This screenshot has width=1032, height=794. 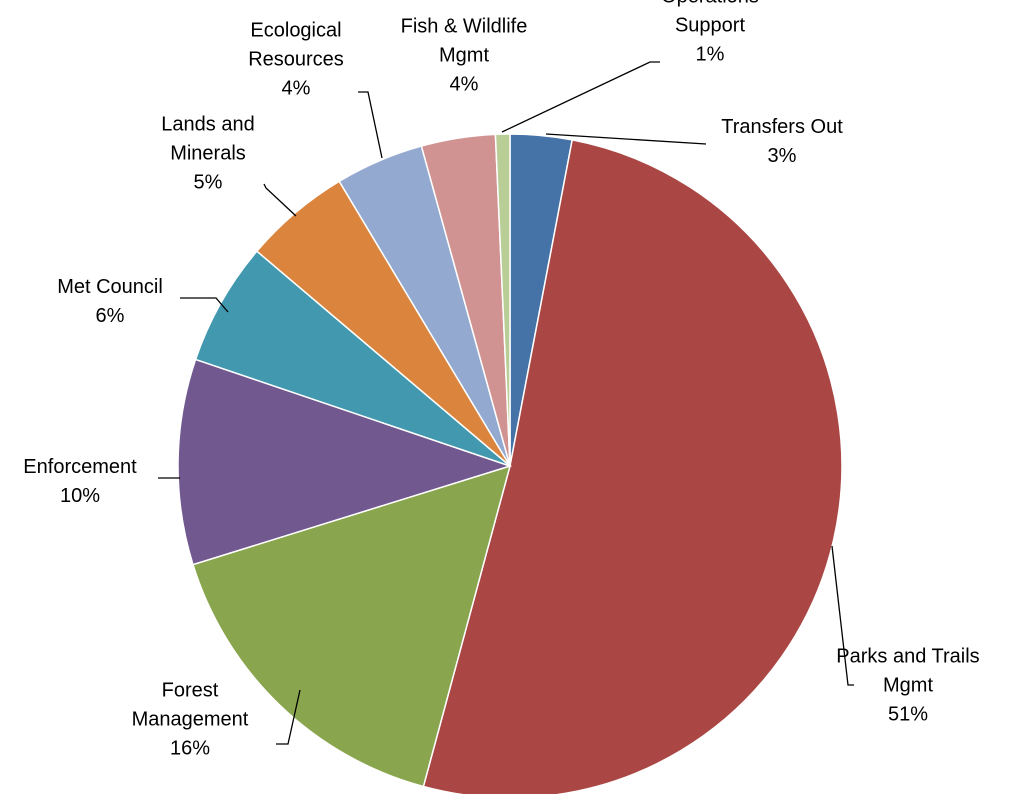 What do you see at coordinates (190, 690) in the screenshot?
I see `slice-label-2: Forest` at bounding box center [190, 690].